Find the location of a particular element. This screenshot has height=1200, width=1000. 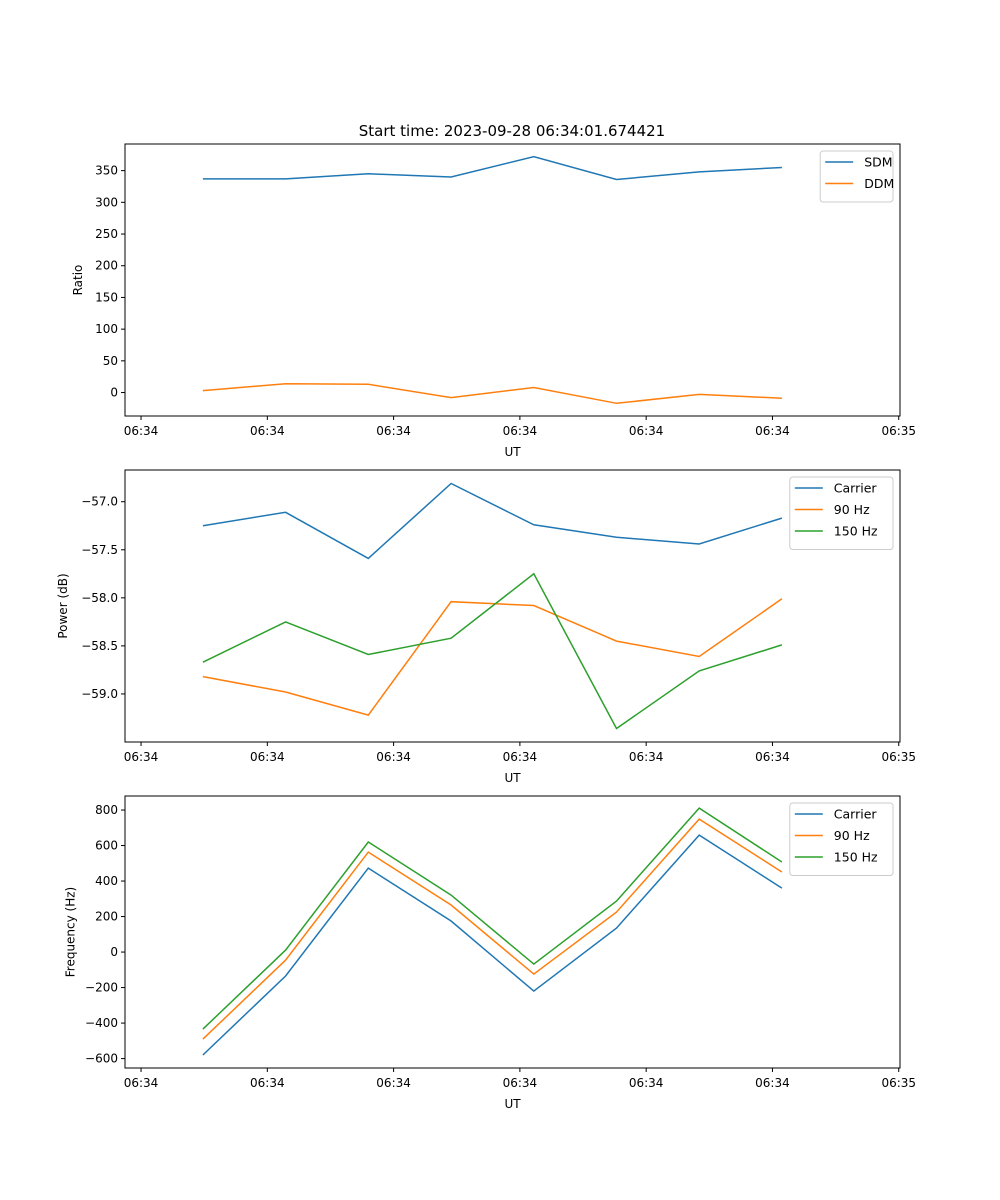

y-tick-label: 800 is located at coordinates (106, 810).